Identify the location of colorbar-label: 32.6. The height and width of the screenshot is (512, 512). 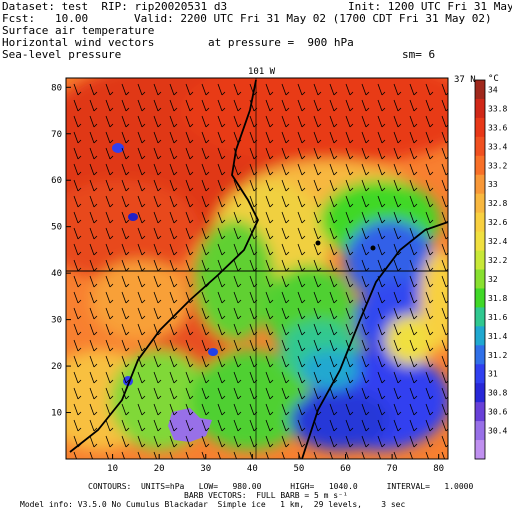
(497, 222).